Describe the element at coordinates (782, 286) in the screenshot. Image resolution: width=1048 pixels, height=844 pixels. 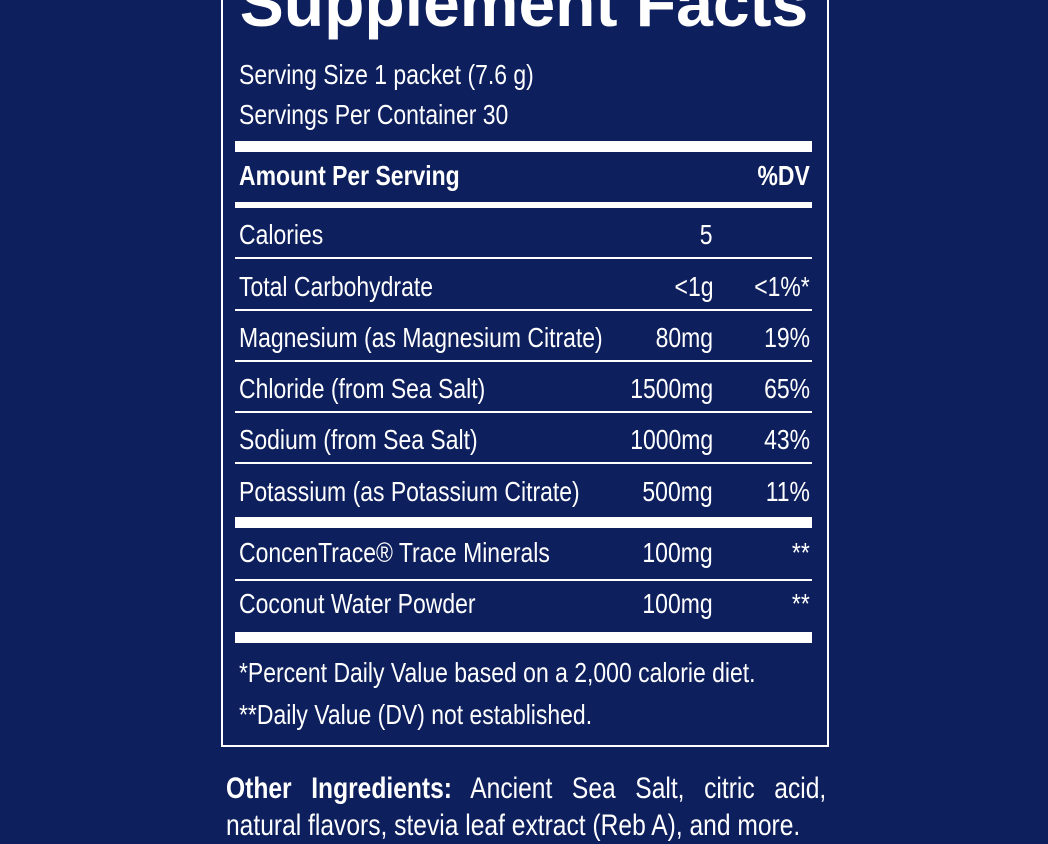
I see `nutrient-dv: <1%*` at that location.